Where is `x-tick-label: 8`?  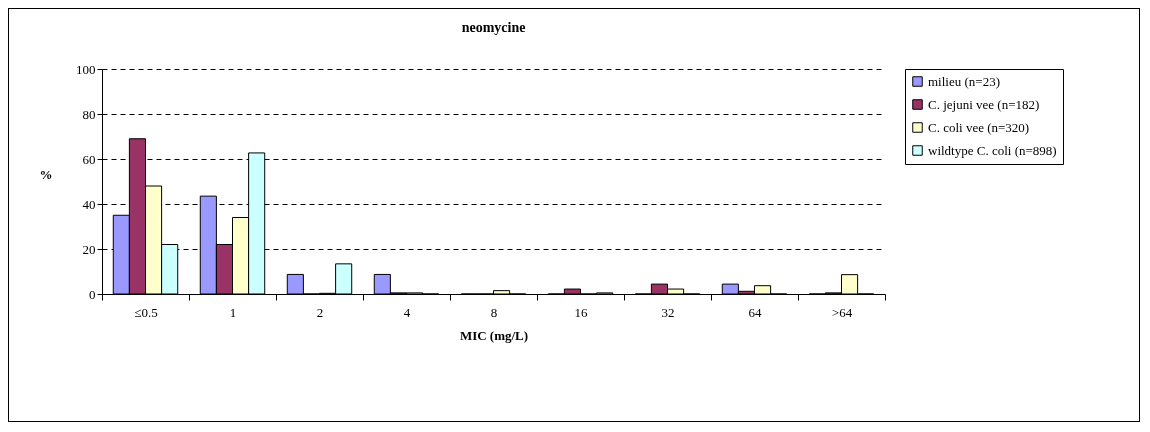 x-tick-label: 8 is located at coordinates (494, 312).